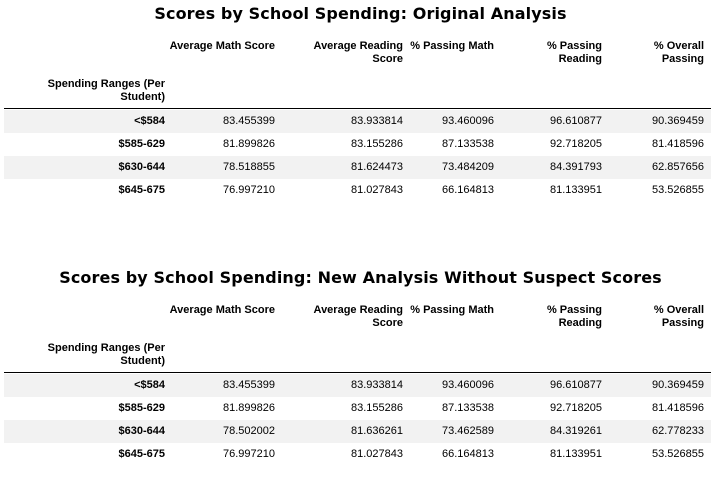  I want to click on table-cell: 62.778233, so click(678, 431).